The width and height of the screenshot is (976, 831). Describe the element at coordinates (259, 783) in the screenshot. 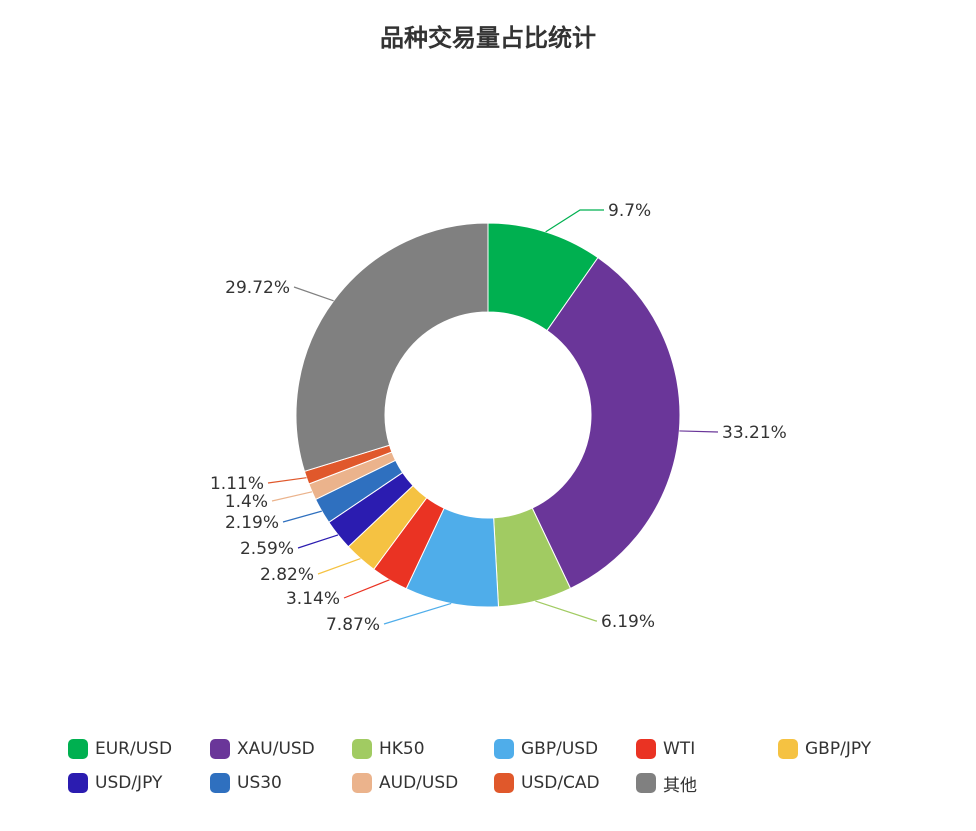

I see `legend-label: US30` at that location.